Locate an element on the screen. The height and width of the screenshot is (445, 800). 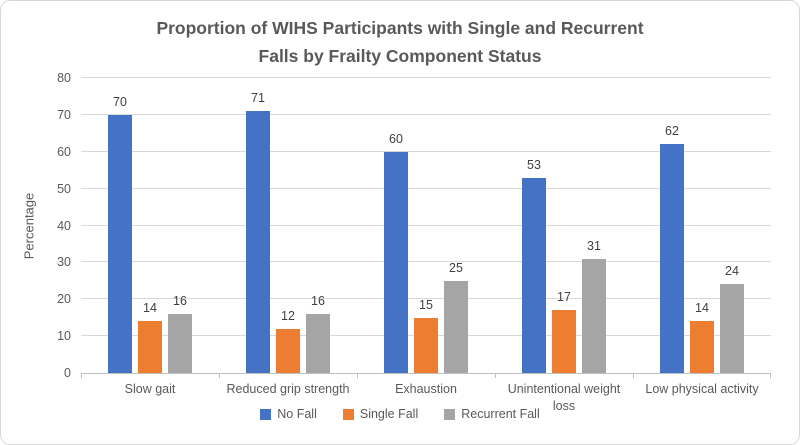
y-tick-label-60: 60 is located at coordinates (64, 151).